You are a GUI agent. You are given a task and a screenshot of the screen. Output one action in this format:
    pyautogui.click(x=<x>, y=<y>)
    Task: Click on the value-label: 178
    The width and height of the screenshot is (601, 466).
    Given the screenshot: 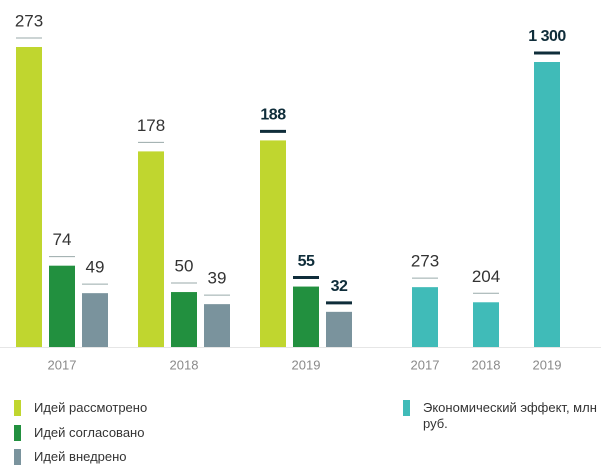 What is the action you would take?
    pyautogui.click(x=151, y=125)
    